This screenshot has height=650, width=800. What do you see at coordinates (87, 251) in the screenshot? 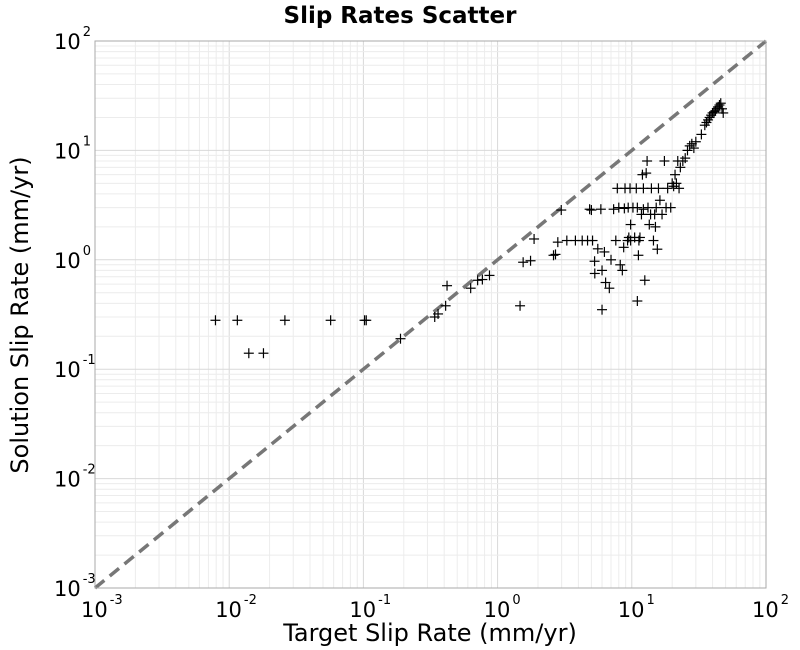
I see `y-tick-exponent: 0` at bounding box center [87, 251].